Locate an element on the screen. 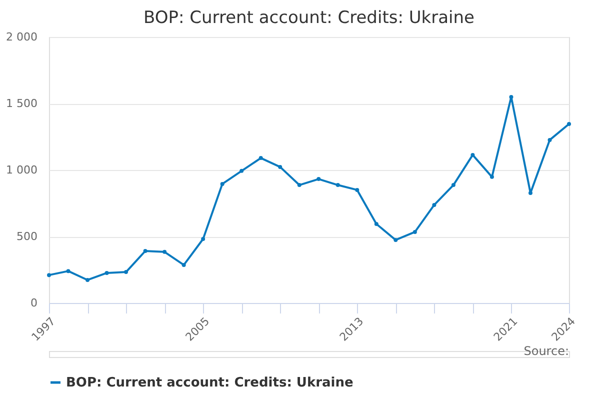  y-tick-label: 1 500 is located at coordinates (22, 103).